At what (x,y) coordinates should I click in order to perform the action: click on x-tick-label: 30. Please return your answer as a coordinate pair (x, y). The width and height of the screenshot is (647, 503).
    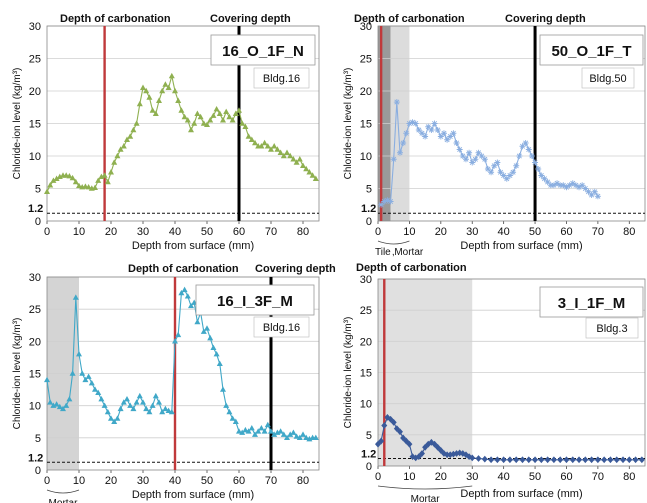
    Looking at the image, I should click on (472, 477).